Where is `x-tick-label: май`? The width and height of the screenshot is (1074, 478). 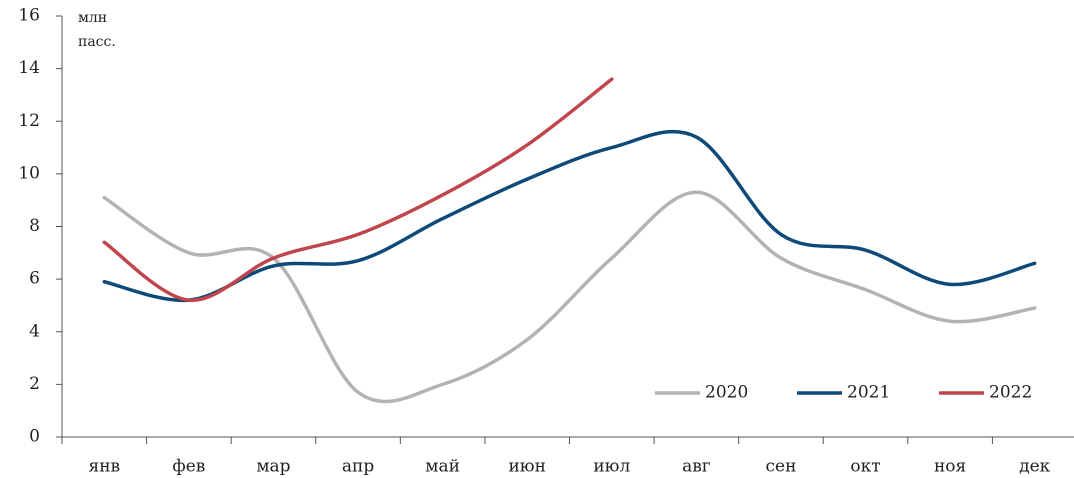 x-tick-label: май is located at coordinates (442, 467).